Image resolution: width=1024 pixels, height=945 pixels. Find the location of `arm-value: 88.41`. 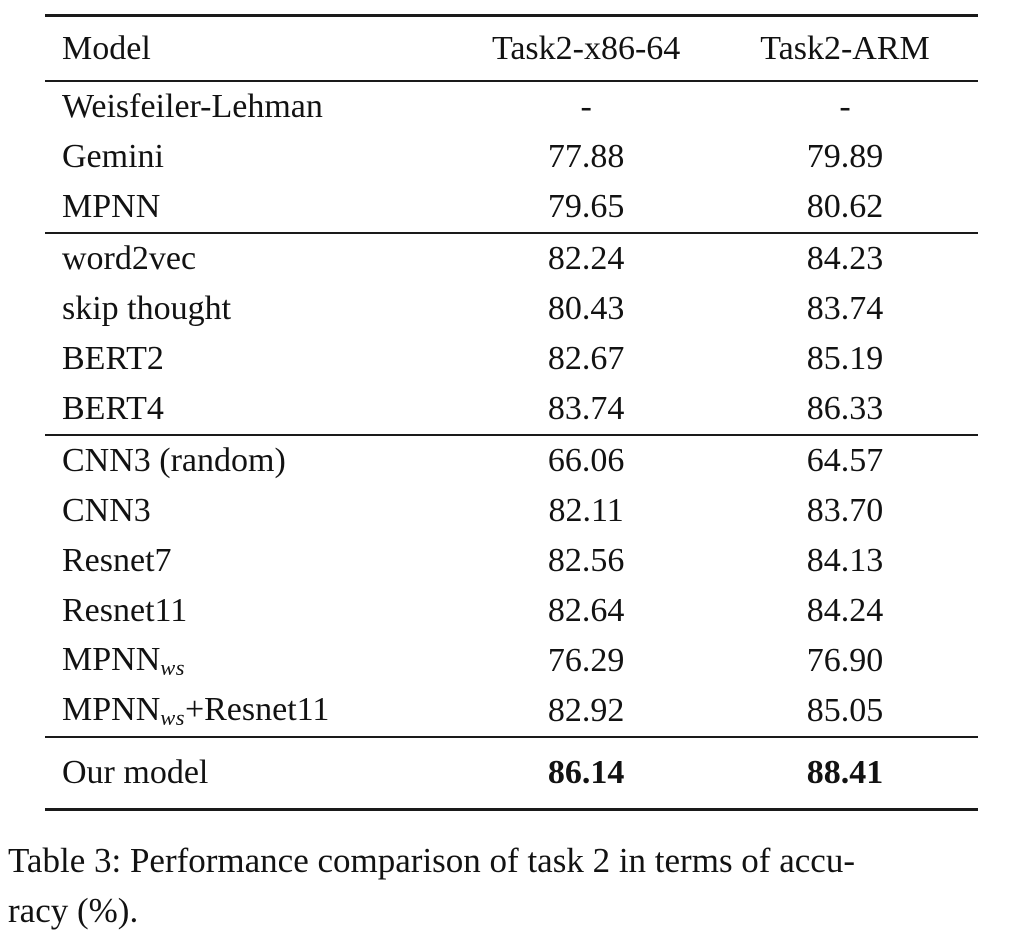

arm-value: 88.41 is located at coordinates (845, 772).